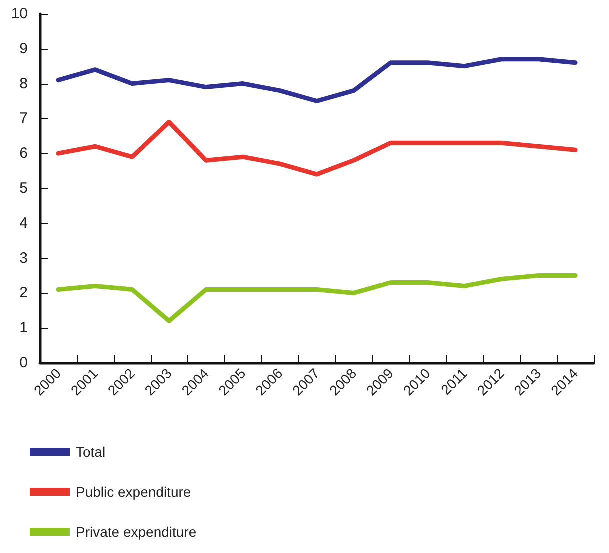 Image resolution: width=609 pixels, height=553 pixels. What do you see at coordinates (24, 83) in the screenshot?
I see `y-tick-label: 8` at bounding box center [24, 83].